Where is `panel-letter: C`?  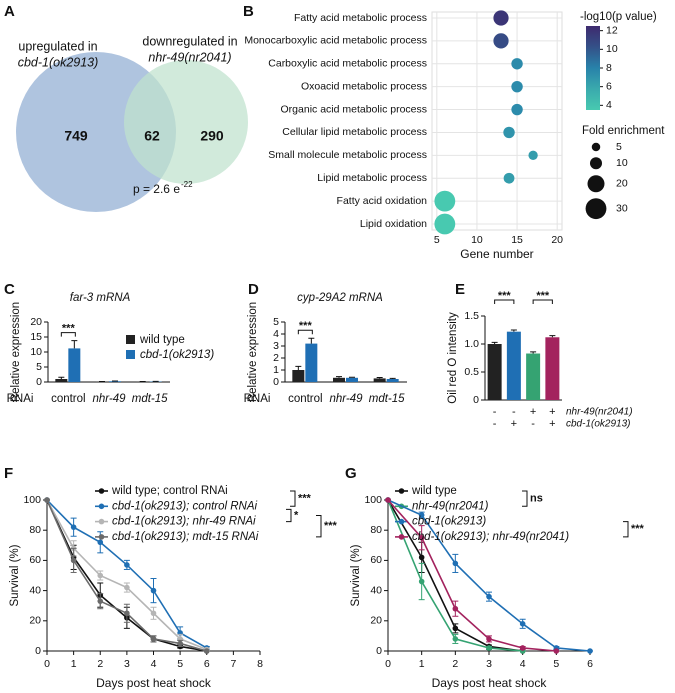 panel-letter: C is located at coordinates (9, 289).